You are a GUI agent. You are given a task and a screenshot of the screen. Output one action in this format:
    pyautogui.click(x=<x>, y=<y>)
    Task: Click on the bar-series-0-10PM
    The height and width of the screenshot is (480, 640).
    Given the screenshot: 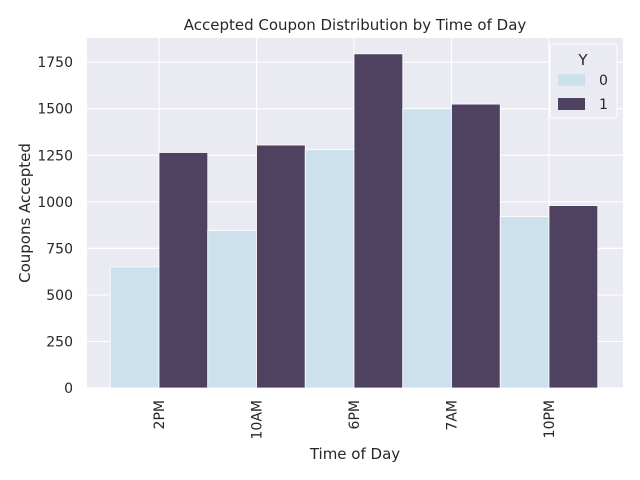 What is the action you would take?
    pyautogui.click(x=524, y=302)
    